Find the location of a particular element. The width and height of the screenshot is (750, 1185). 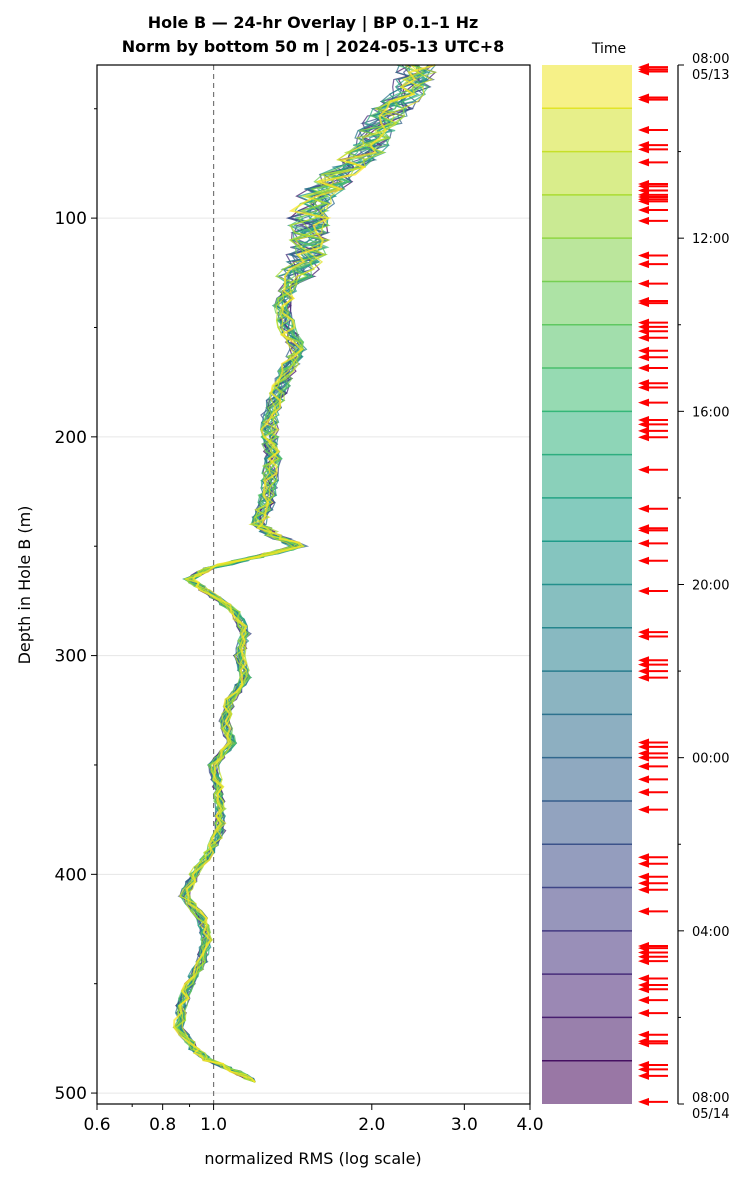

x-tick-label: 4.0 is located at coordinates (529, 1125).